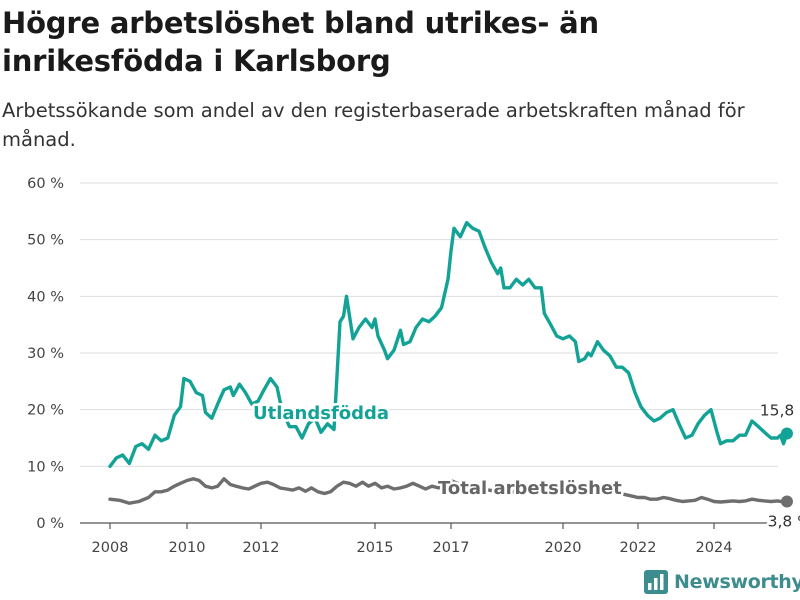  Describe the element at coordinates (530, 488) in the screenshot. I see `series-annotation-total: Total arbetslöshet` at that location.